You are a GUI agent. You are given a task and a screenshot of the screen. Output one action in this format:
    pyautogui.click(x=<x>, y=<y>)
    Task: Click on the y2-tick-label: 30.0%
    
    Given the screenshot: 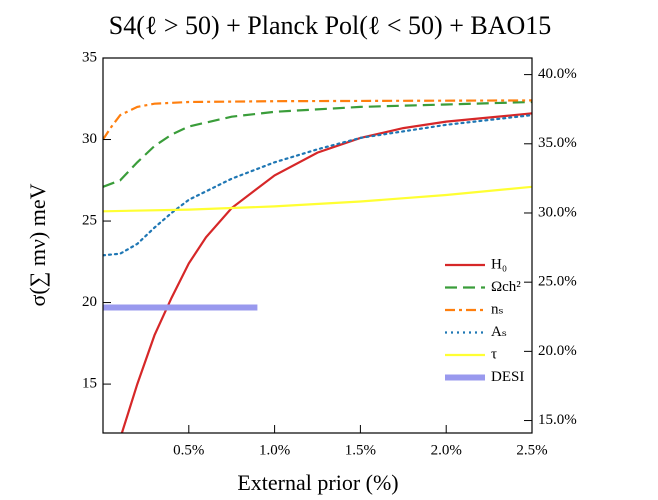 What is the action you would take?
    pyautogui.click(x=557, y=212)
    